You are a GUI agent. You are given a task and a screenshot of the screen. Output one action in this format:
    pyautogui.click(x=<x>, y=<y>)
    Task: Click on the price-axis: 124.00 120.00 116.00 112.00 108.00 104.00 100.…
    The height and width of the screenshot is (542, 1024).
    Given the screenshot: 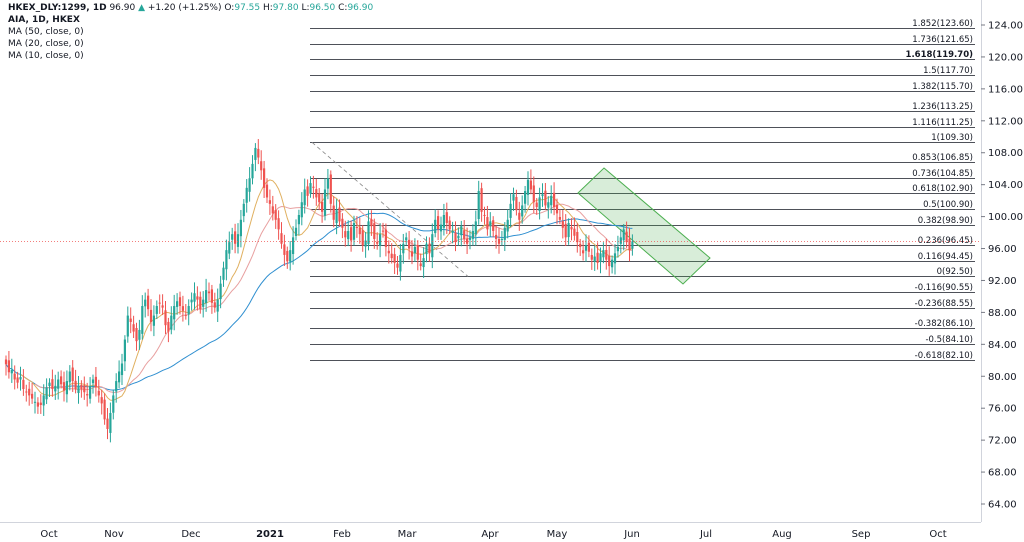 What is the action you would take?
    pyautogui.click(x=1002, y=261)
    